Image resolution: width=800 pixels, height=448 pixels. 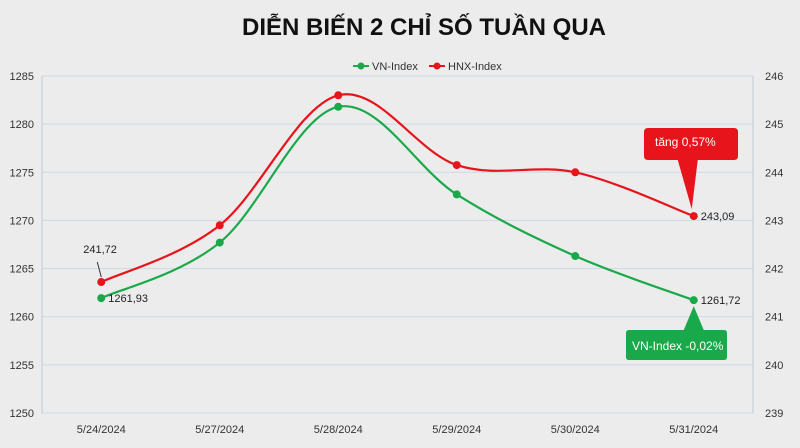 I want to click on y-left-tick-label: 1270, so click(x=22, y=221).